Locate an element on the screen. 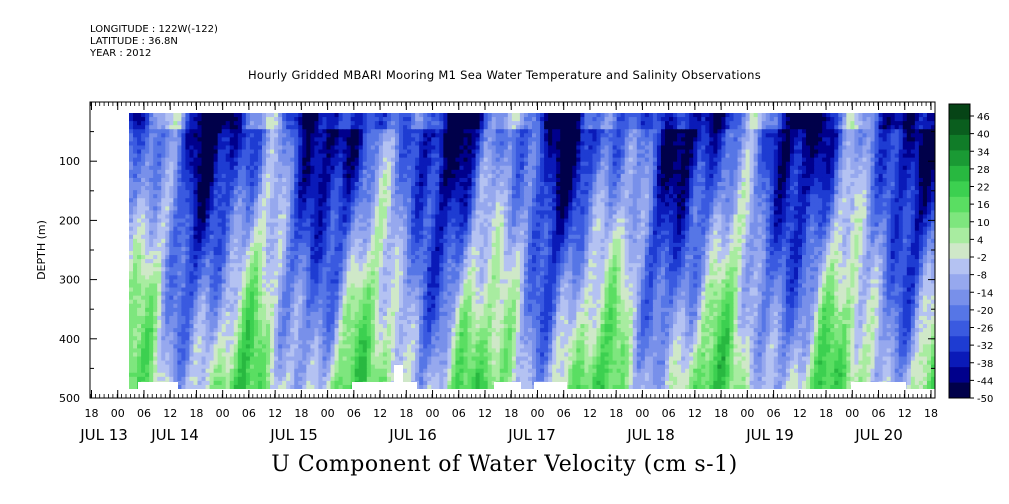 The image size is (1009, 504). colorbar-label: 28 is located at coordinates (983, 170).